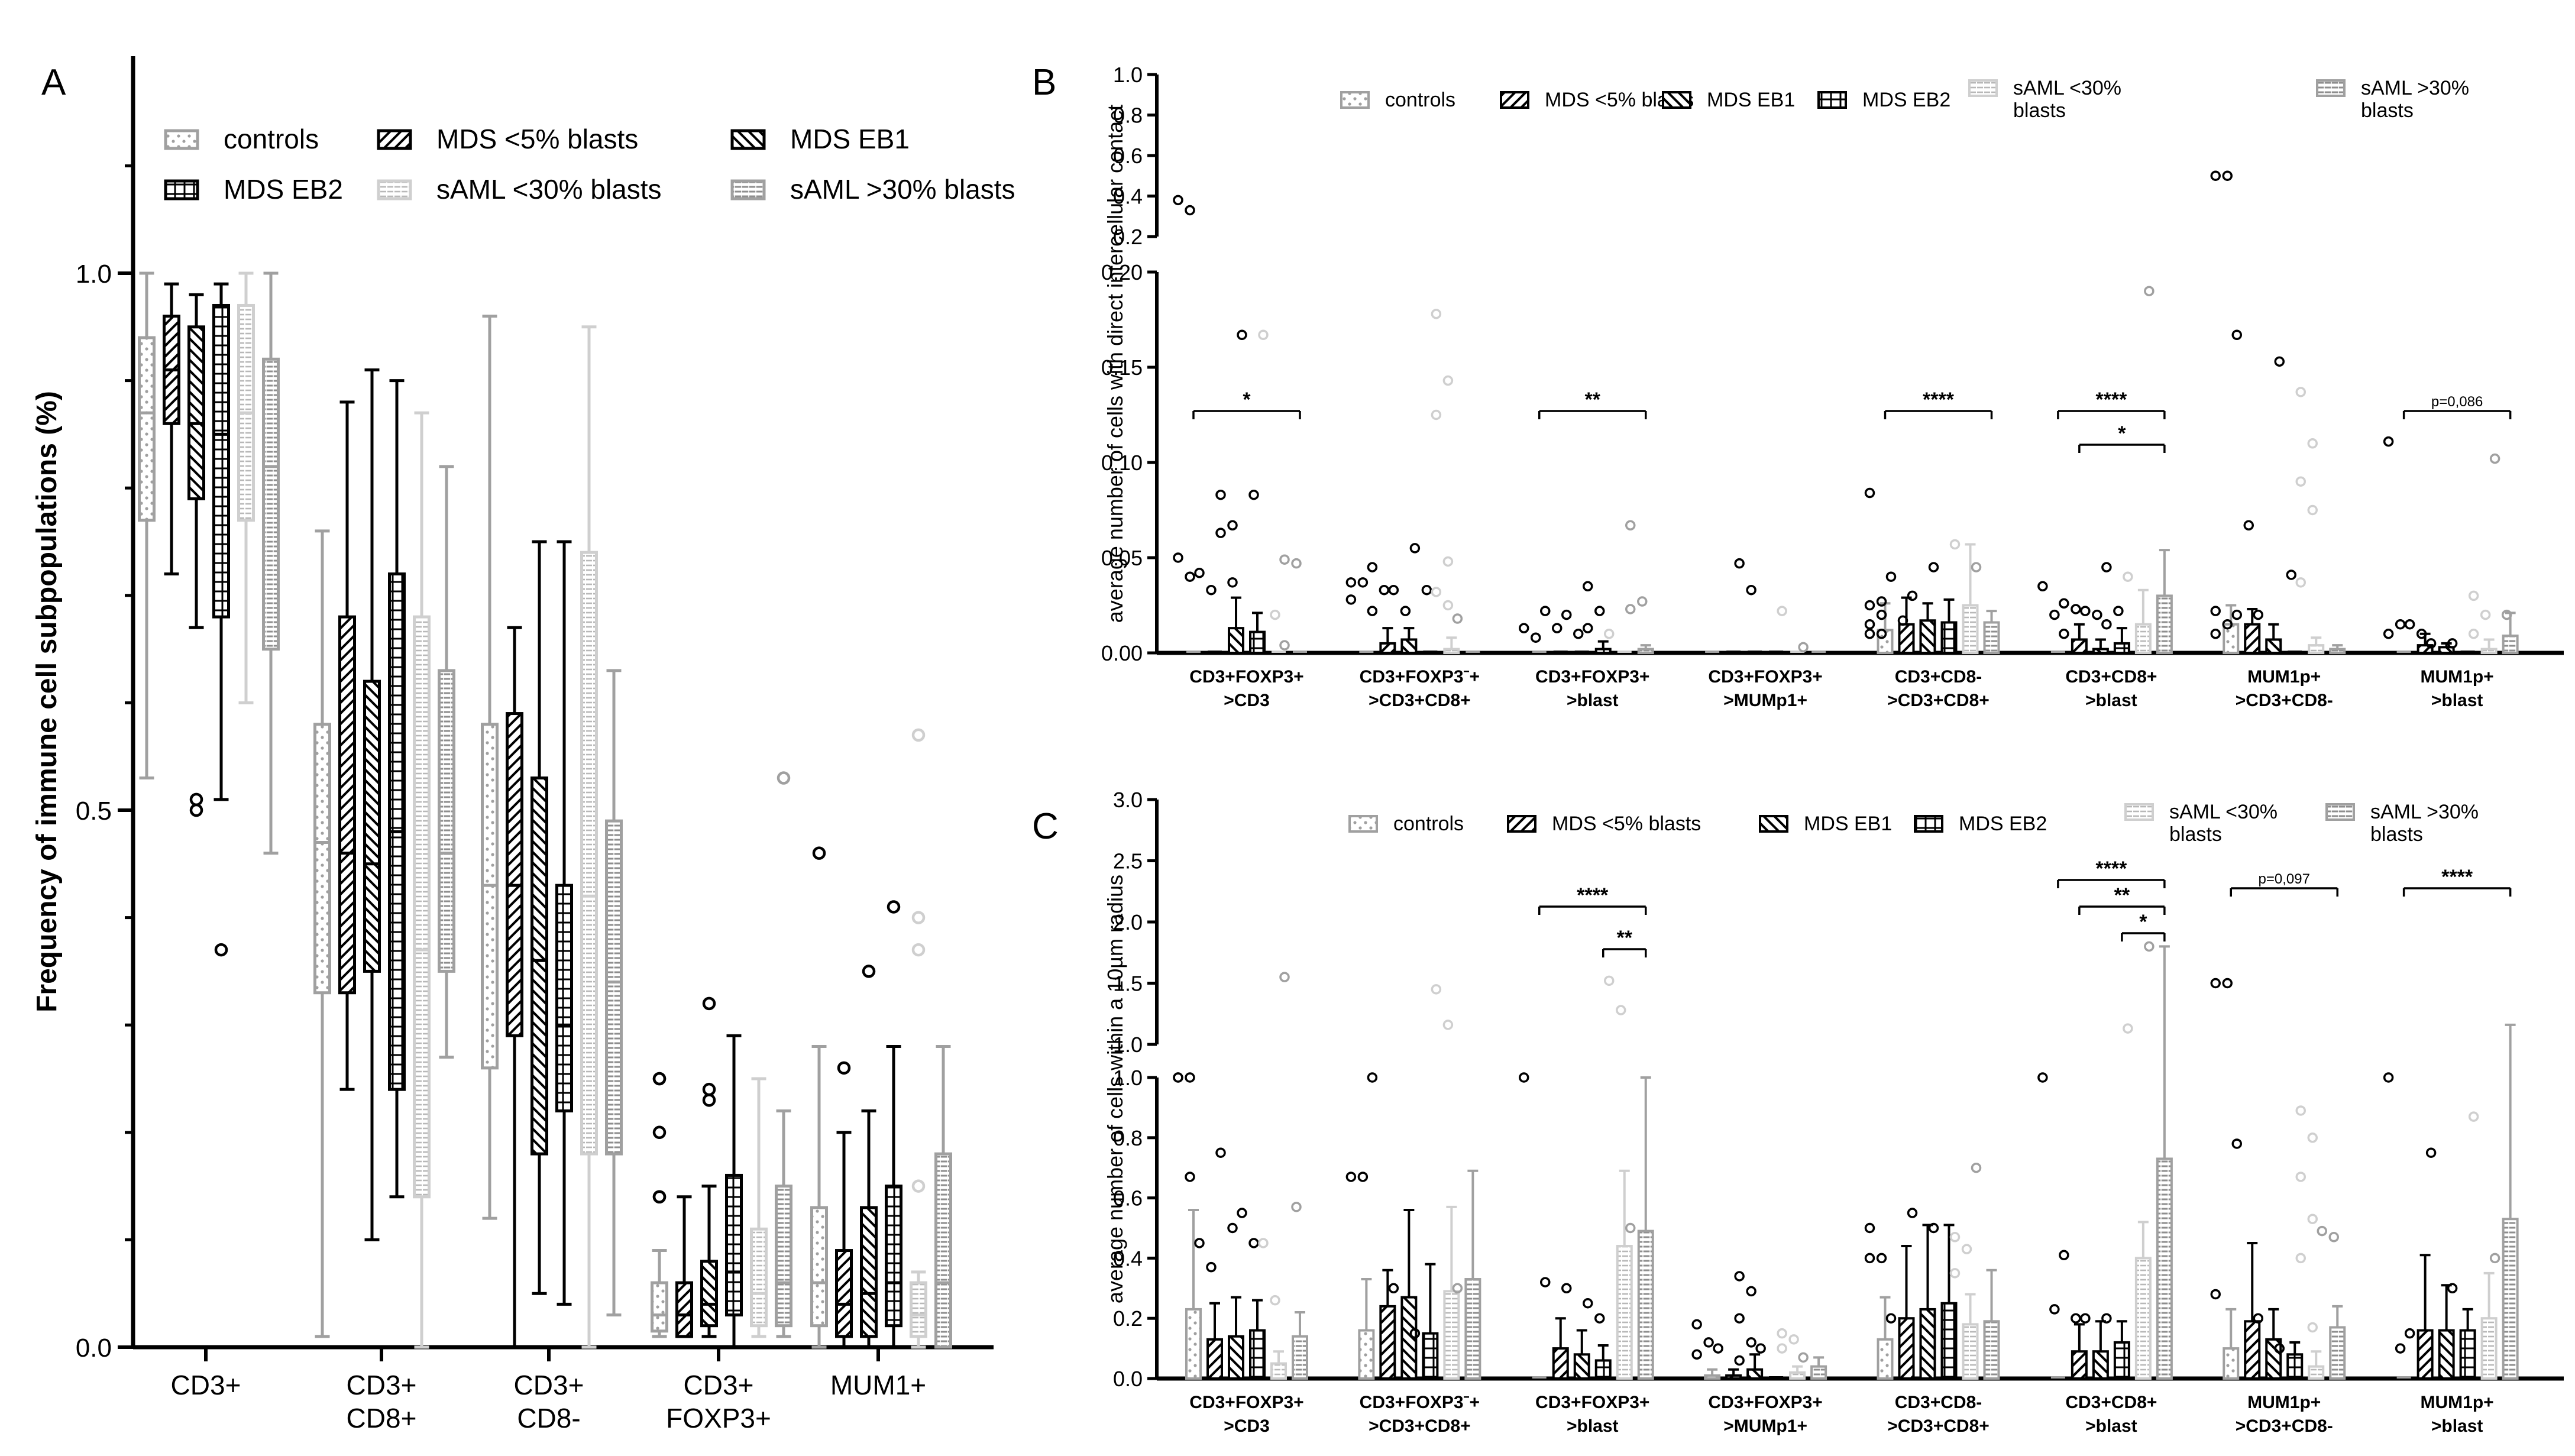 Image resolution: width=2575 pixels, height=1456 pixels. What do you see at coordinates (850, 139) in the screenshot?
I see `legend-label: MDS EB1` at bounding box center [850, 139].